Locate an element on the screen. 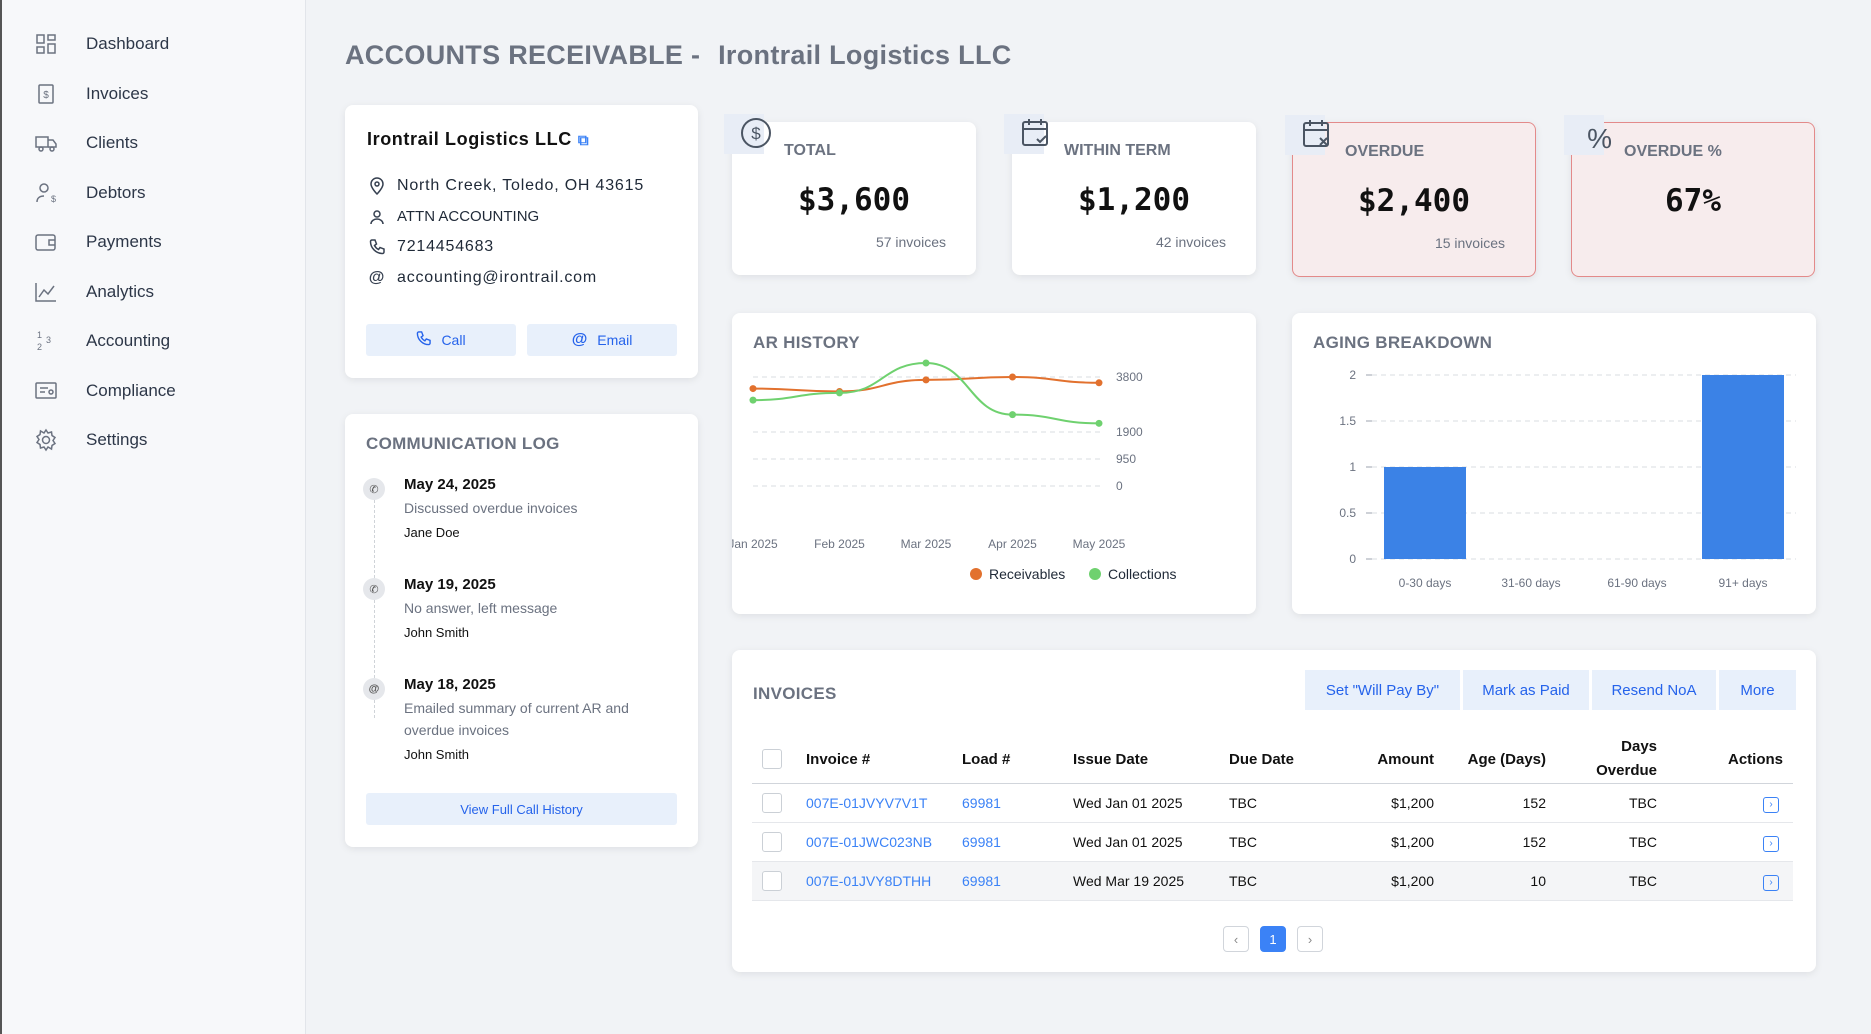  invoice-number-link: 007E-01JVYV7V1T is located at coordinates (884, 803).